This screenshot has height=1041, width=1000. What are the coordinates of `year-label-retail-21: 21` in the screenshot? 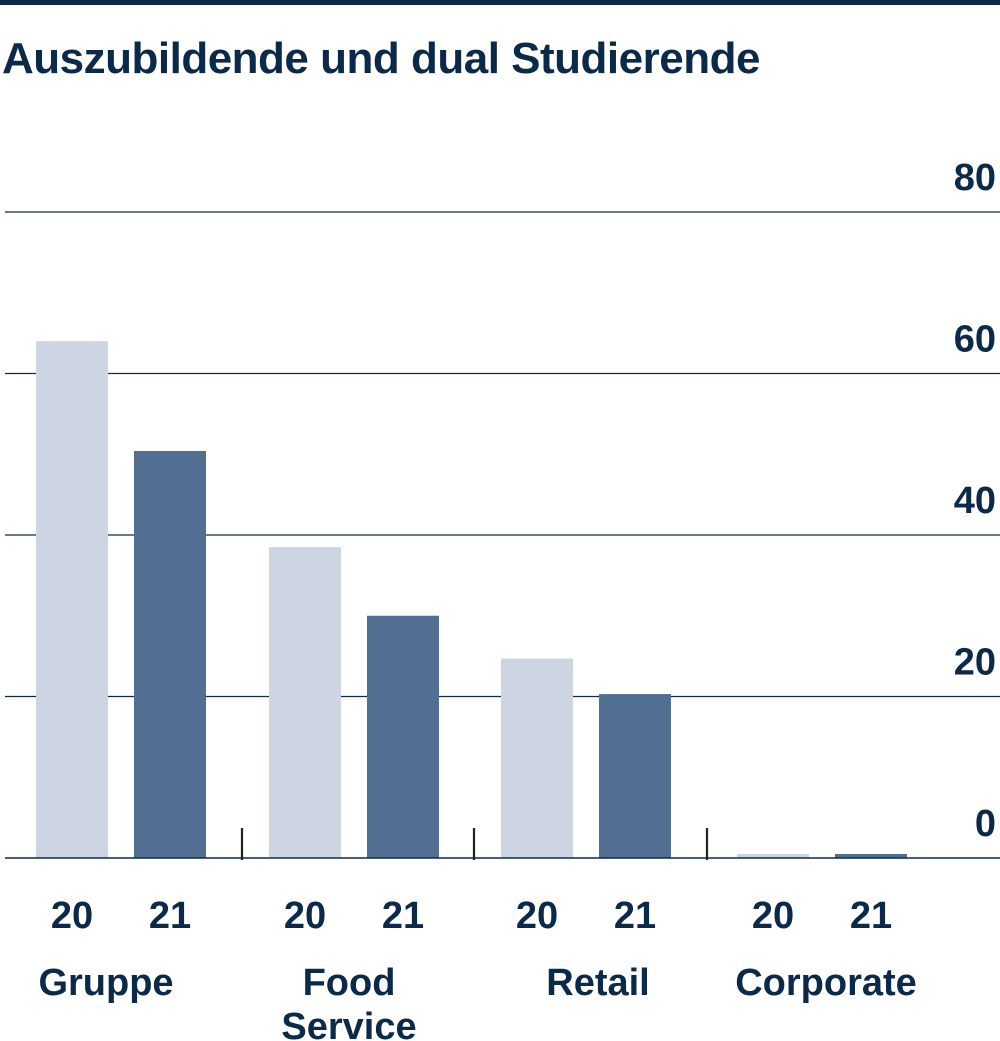 It's located at (635, 916).